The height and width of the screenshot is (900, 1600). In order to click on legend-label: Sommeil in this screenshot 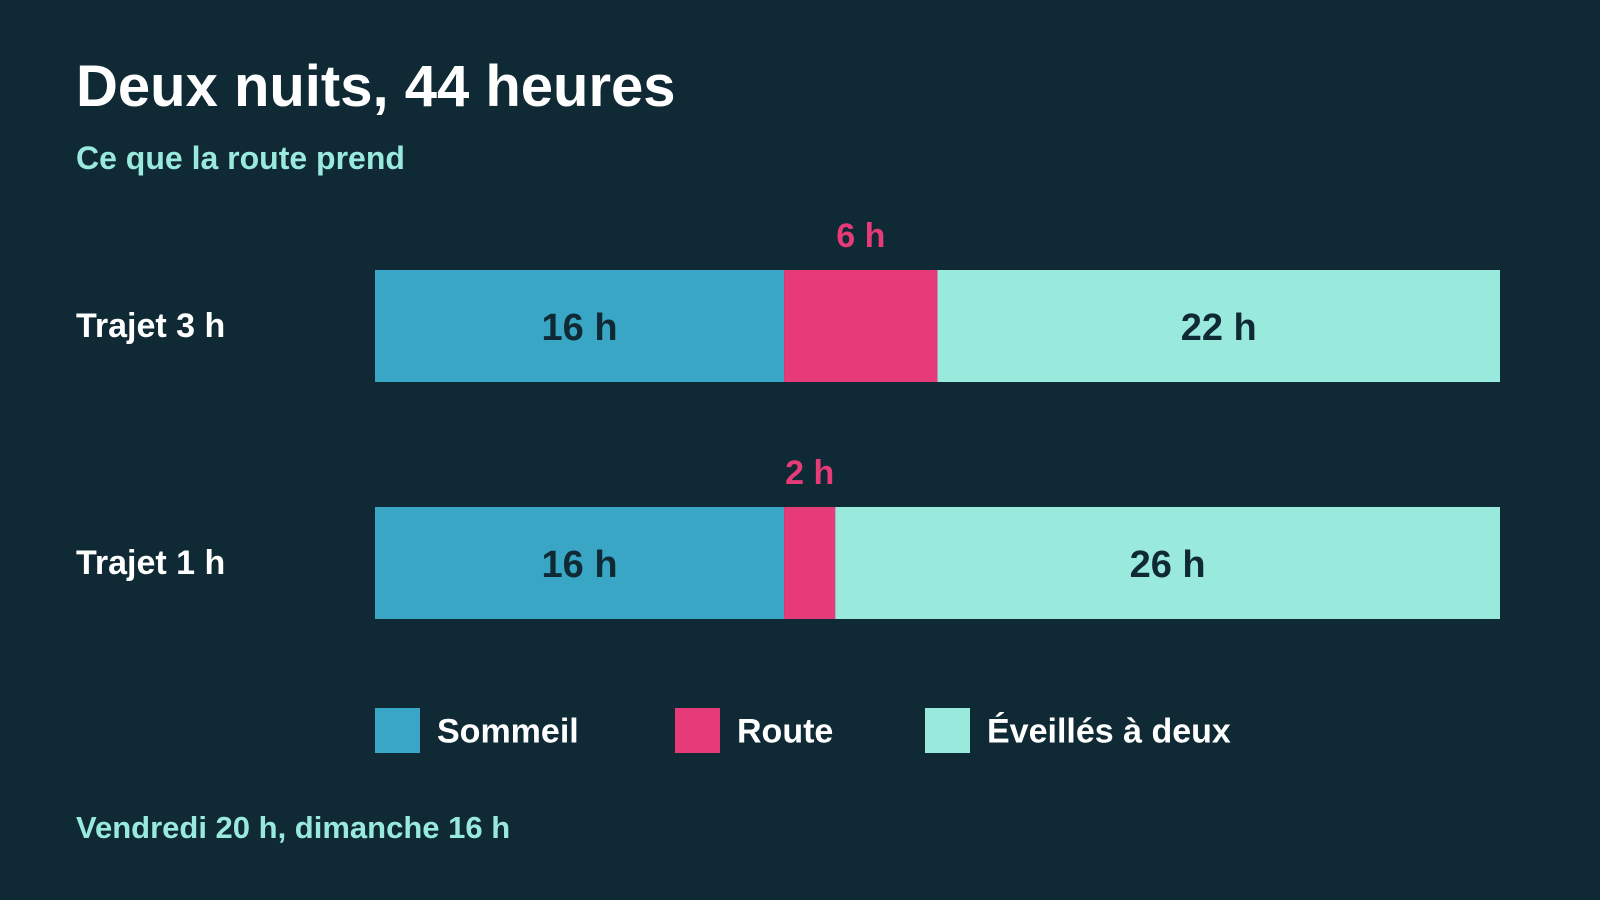, I will do `click(508, 732)`.